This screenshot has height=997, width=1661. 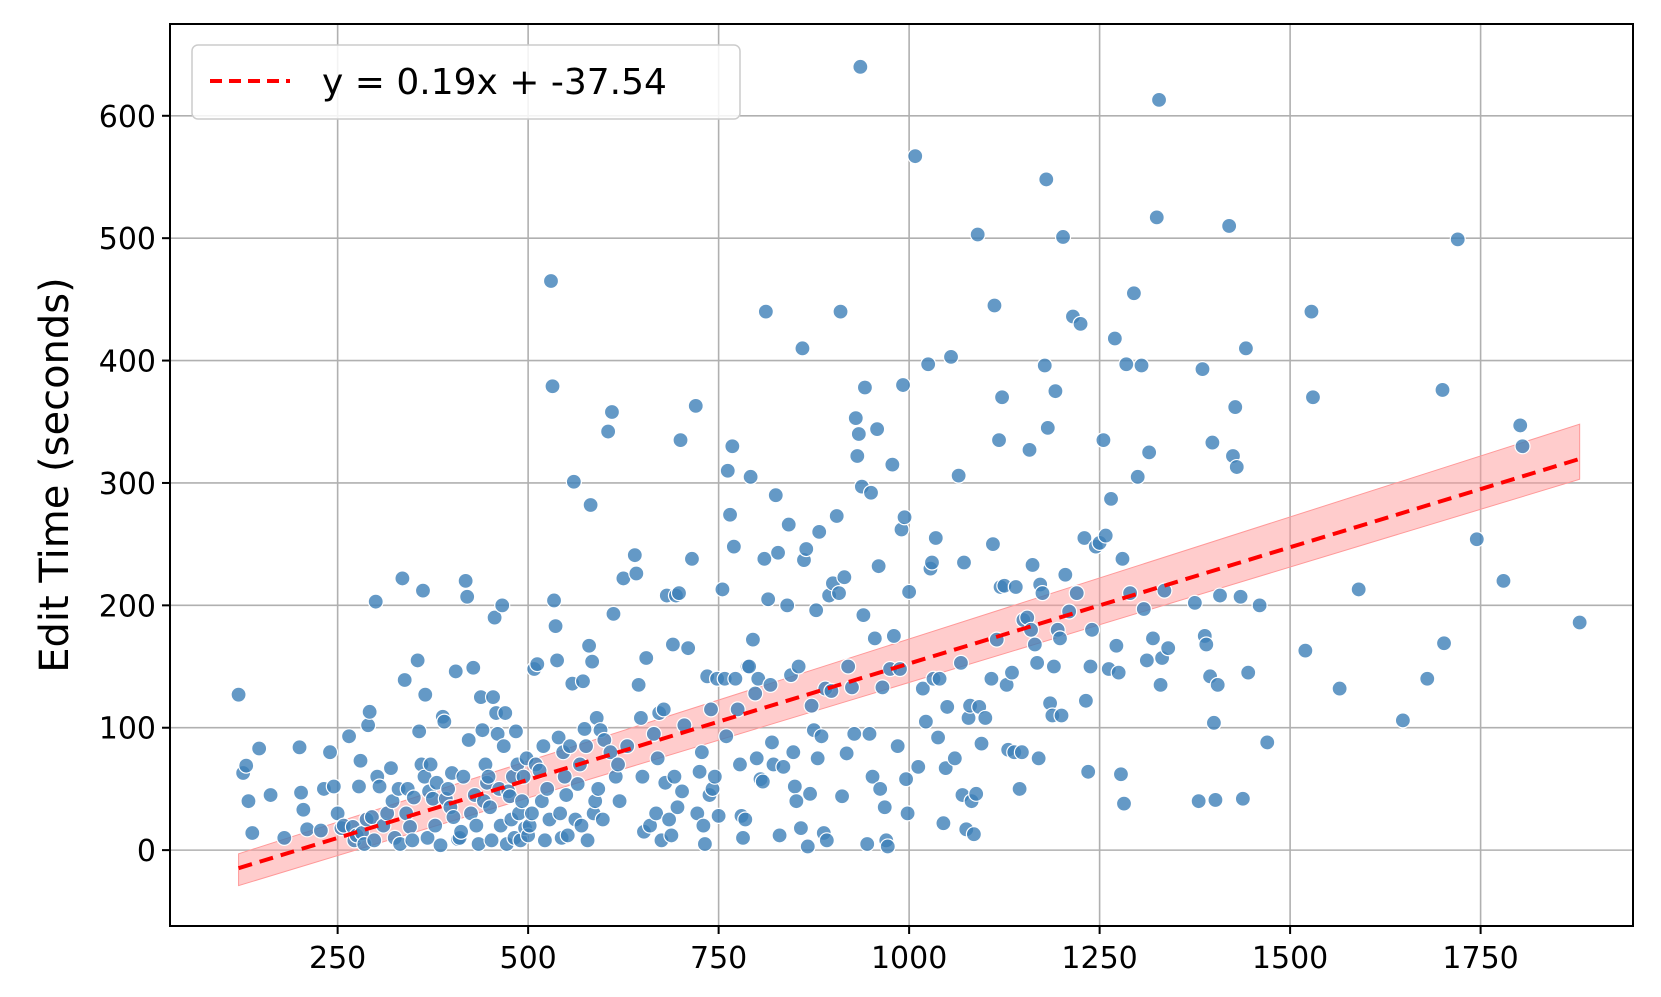 I want to click on y-tick-label: 400, so click(x=127, y=362).